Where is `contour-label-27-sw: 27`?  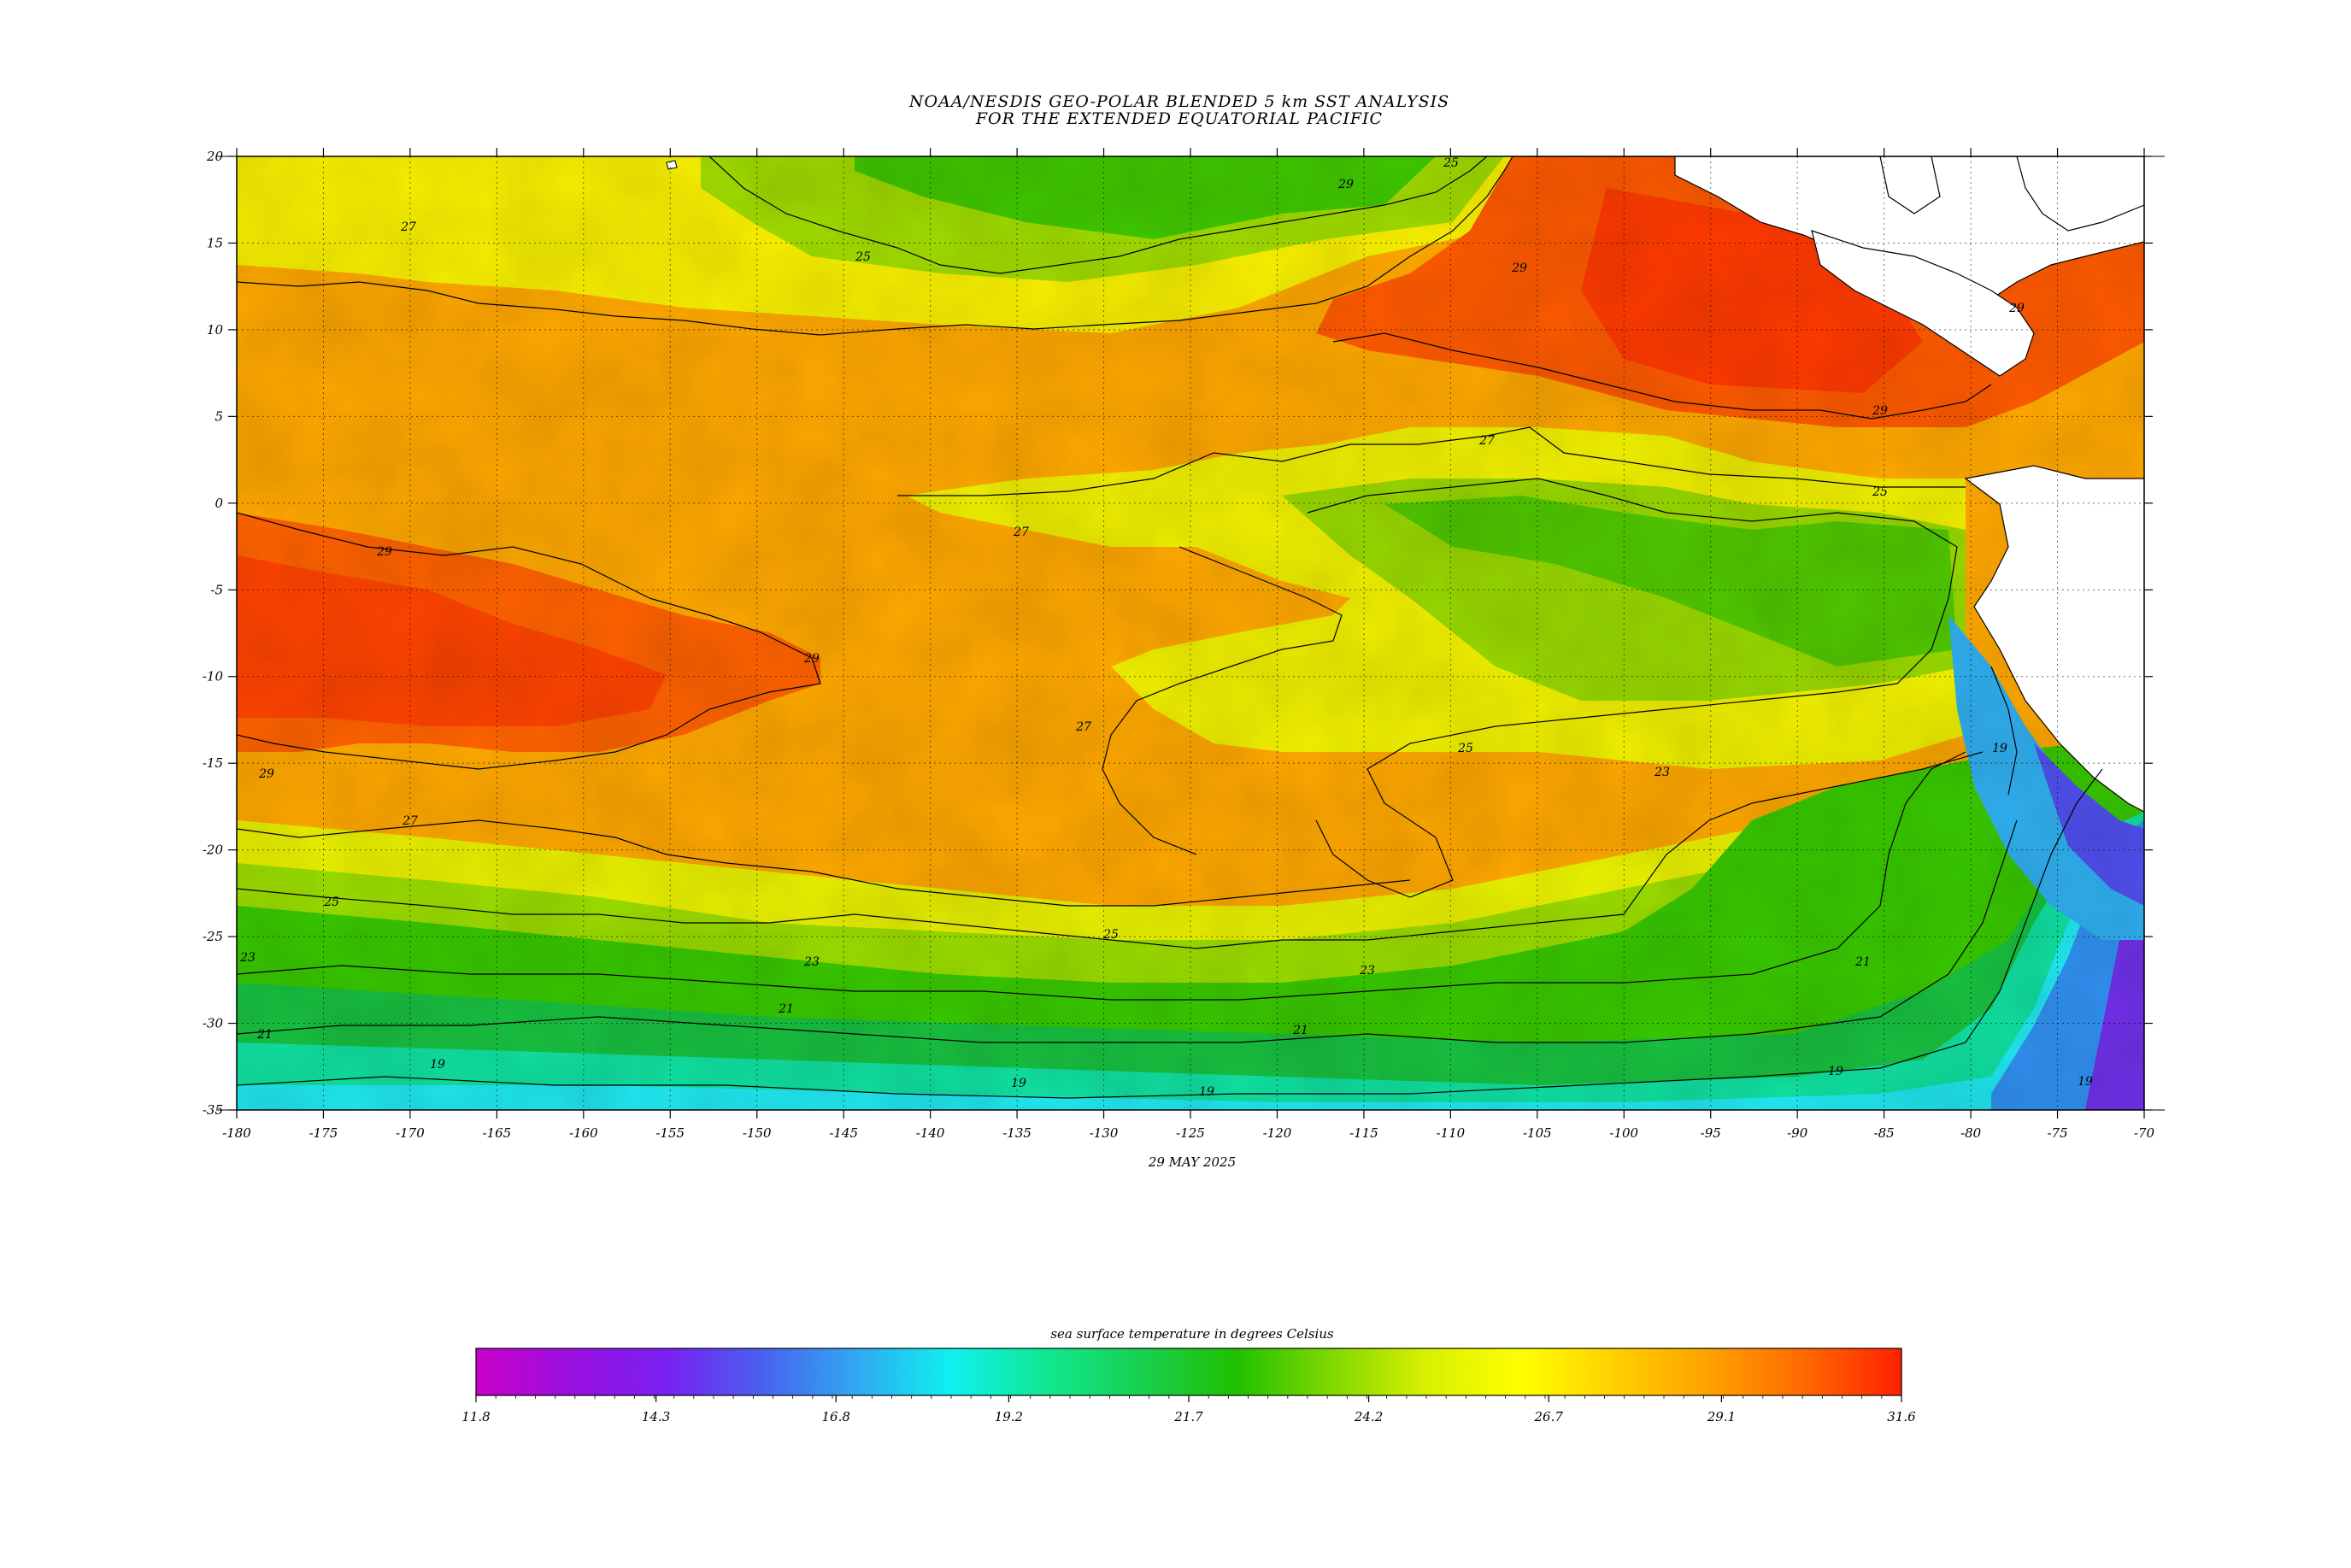 contour-label-27-sw: 27 is located at coordinates (1083, 727).